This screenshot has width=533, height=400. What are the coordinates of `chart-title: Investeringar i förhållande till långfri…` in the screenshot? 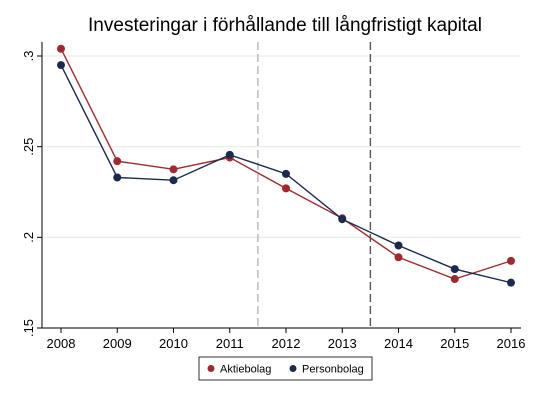 It's located at (285, 25).